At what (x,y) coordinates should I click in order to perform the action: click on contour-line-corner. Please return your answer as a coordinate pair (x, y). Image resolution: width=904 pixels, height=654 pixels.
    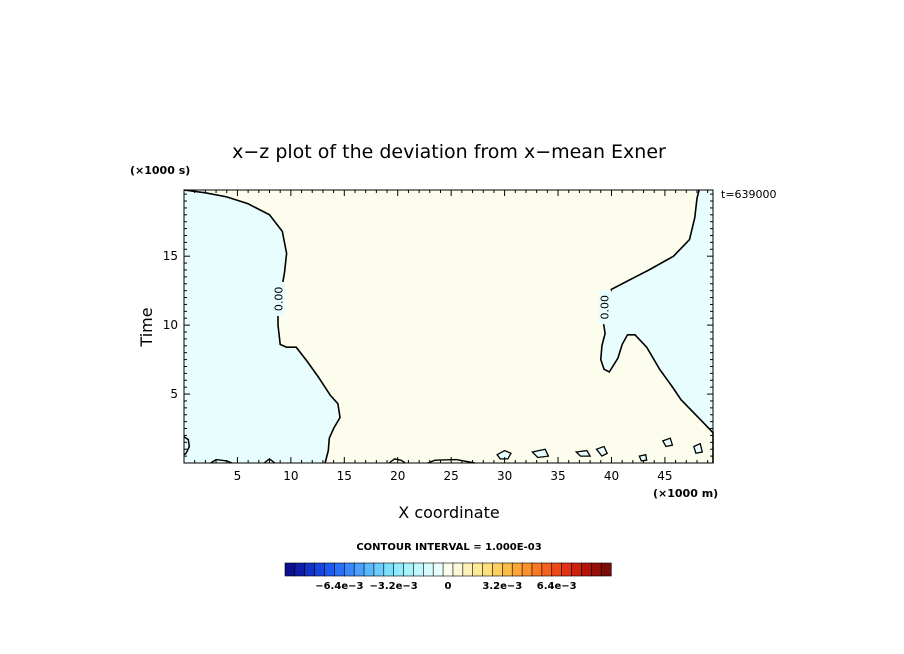
    Looking at the image, I should click on (187, 446).